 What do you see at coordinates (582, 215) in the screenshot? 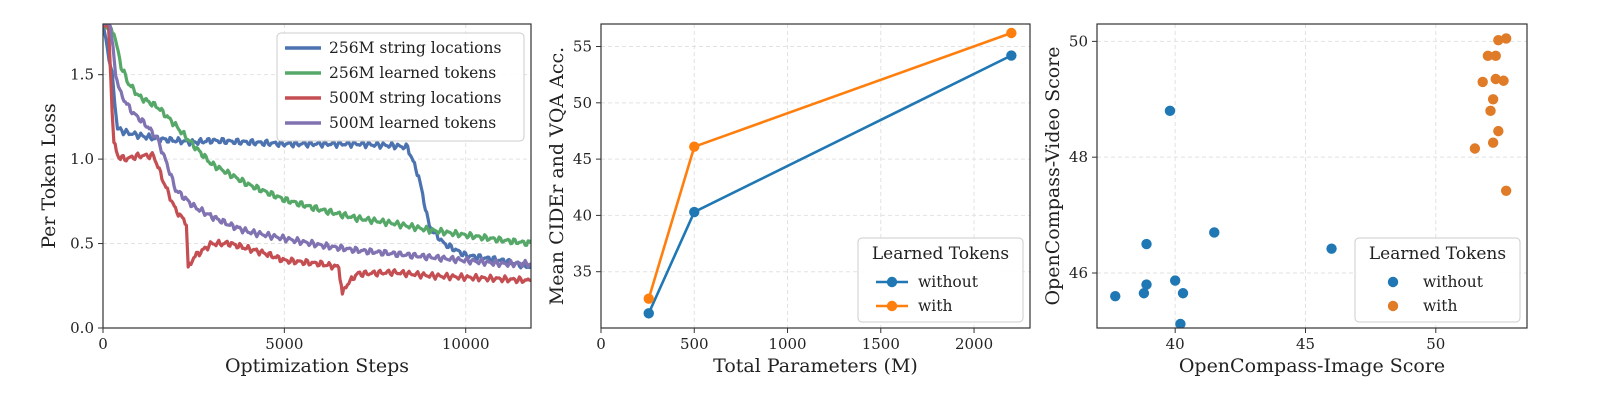
I see `y-tick-label: 40` at bounding box center [582, 215].